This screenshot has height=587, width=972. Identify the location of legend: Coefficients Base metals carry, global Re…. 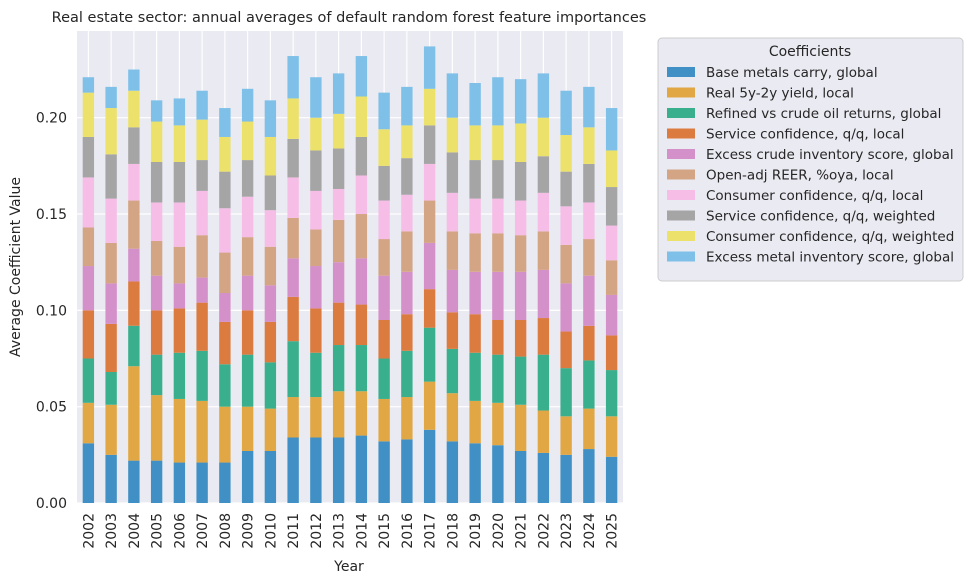
(810, 159).